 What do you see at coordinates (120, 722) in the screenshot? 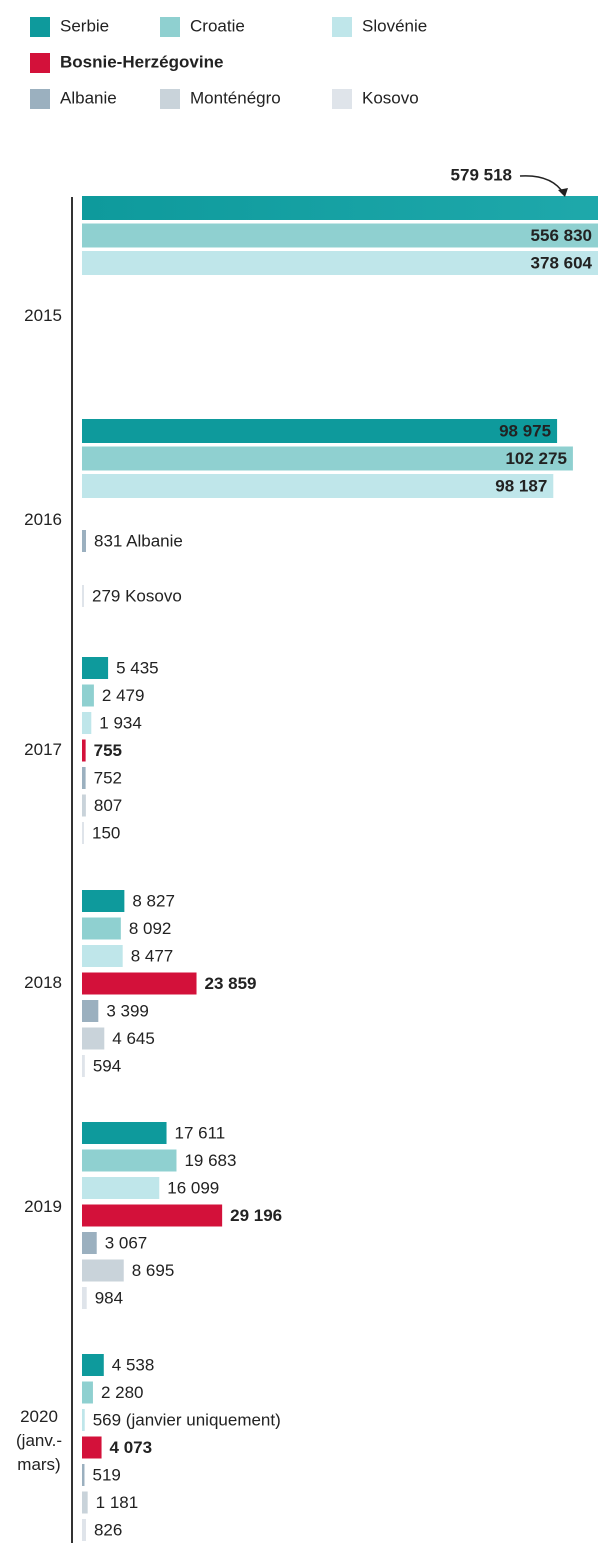
I see `value-label: 1 934` at bounding box center [120, 722].